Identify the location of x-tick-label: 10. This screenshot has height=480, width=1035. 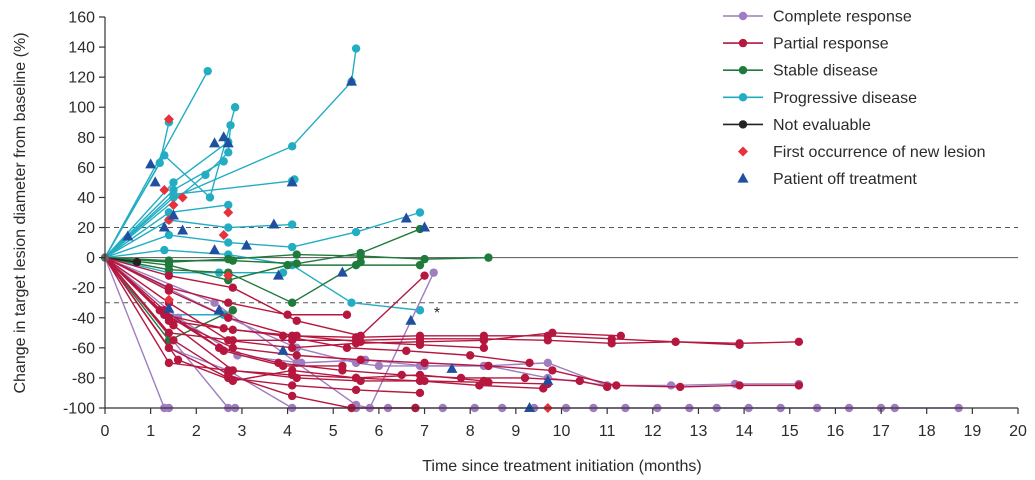
(562, 431).